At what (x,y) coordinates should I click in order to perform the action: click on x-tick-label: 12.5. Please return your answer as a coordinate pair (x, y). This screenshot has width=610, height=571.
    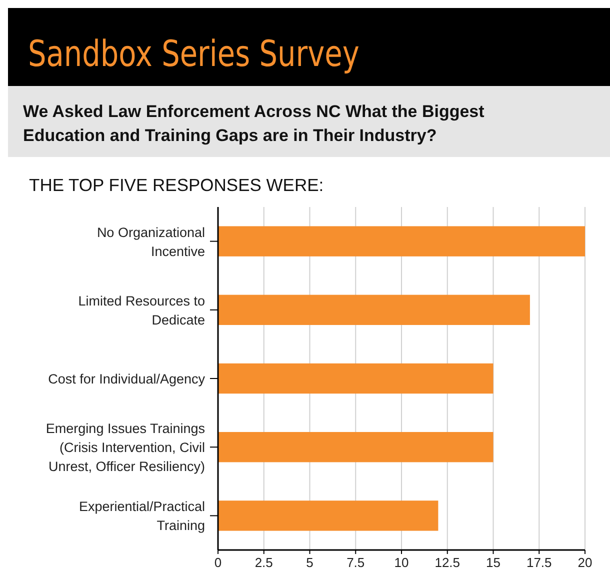
    Looking at the image, I should click on (447, 562).